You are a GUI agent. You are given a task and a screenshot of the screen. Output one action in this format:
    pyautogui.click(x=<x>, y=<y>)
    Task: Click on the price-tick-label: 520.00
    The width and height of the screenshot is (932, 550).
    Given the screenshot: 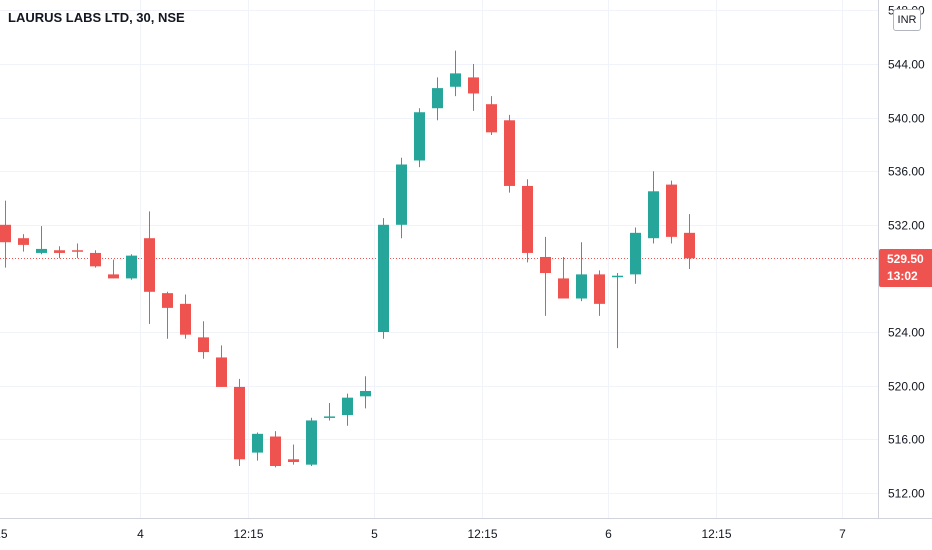 What is the action you would take?
    pyautogui.click(x=906, y=387)
    